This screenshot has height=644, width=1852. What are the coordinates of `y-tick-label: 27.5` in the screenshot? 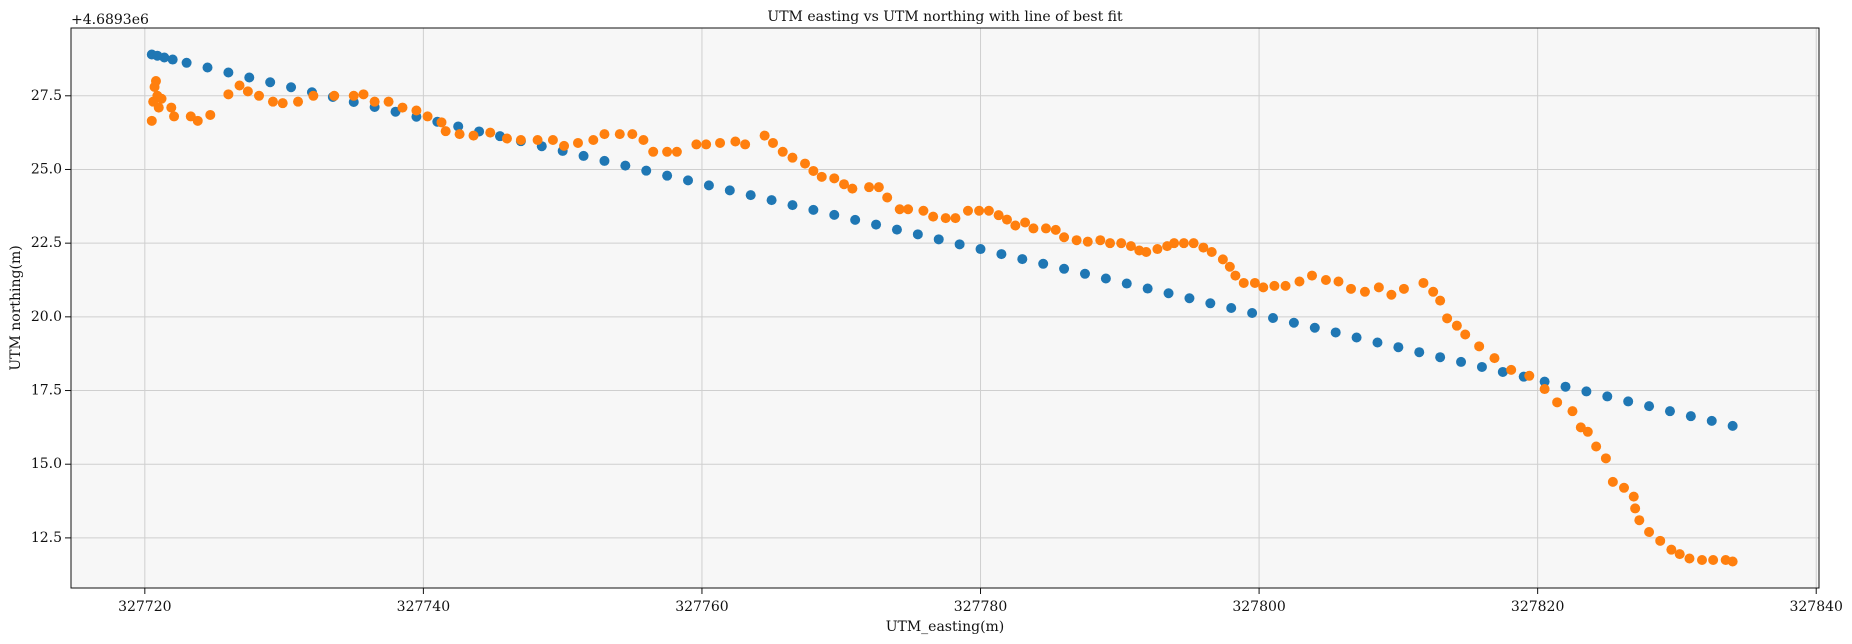 It's located at (46, 96).